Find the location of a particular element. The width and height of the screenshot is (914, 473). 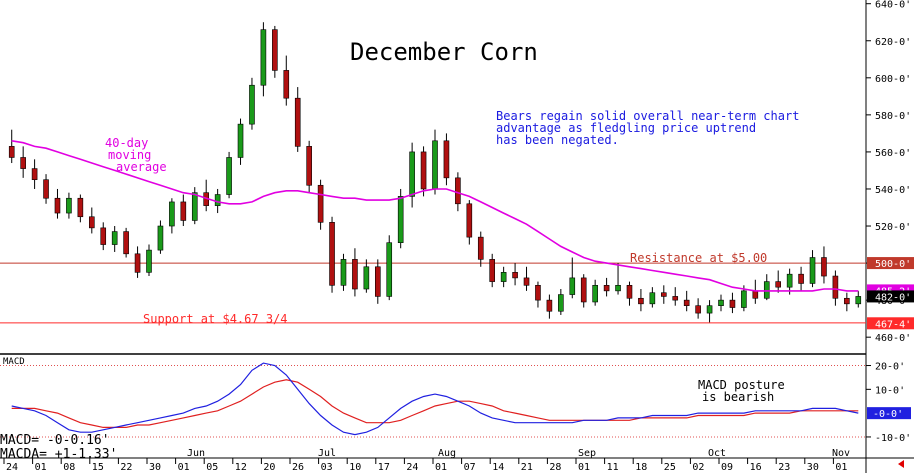

chart-title: December Corn is located at coordinates (444, 52).